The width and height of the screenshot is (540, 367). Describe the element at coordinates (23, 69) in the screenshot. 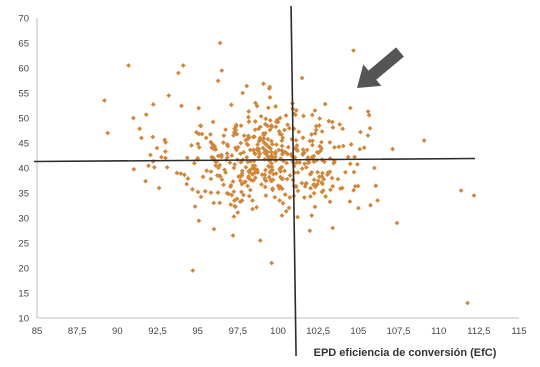

I see `y-tick-label: 60` at that location.